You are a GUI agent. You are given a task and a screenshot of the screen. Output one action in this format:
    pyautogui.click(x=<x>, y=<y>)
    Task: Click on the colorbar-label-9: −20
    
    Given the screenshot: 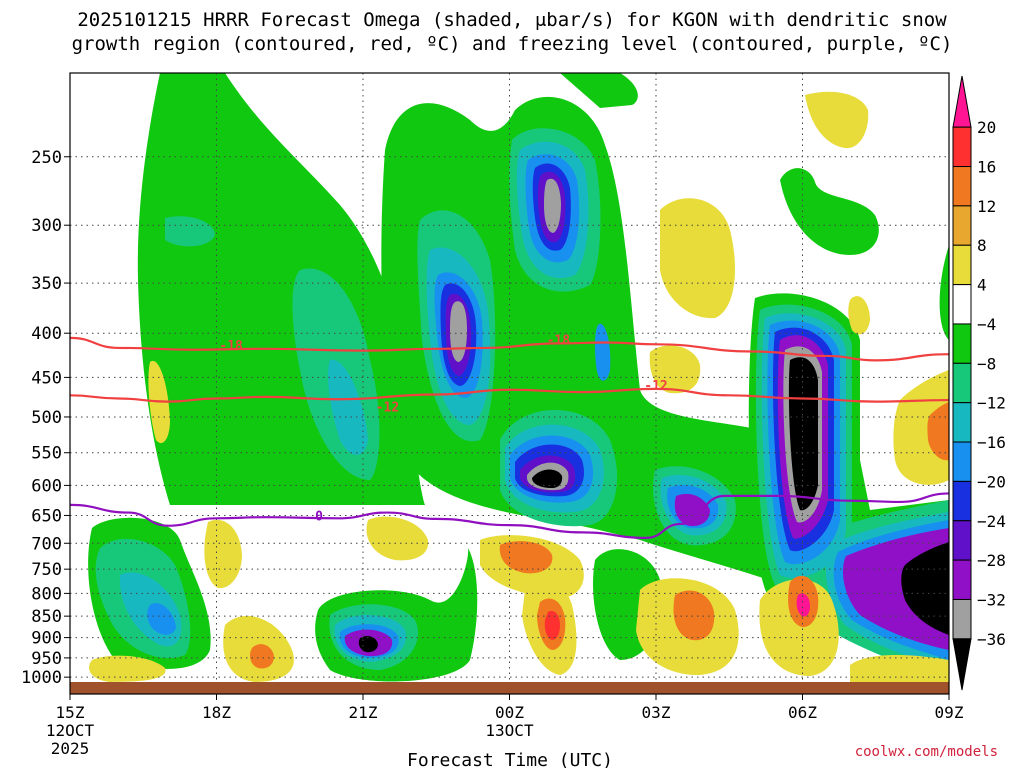 What is the action you would take?
    pyautogui.click(x=991, y=481)
    